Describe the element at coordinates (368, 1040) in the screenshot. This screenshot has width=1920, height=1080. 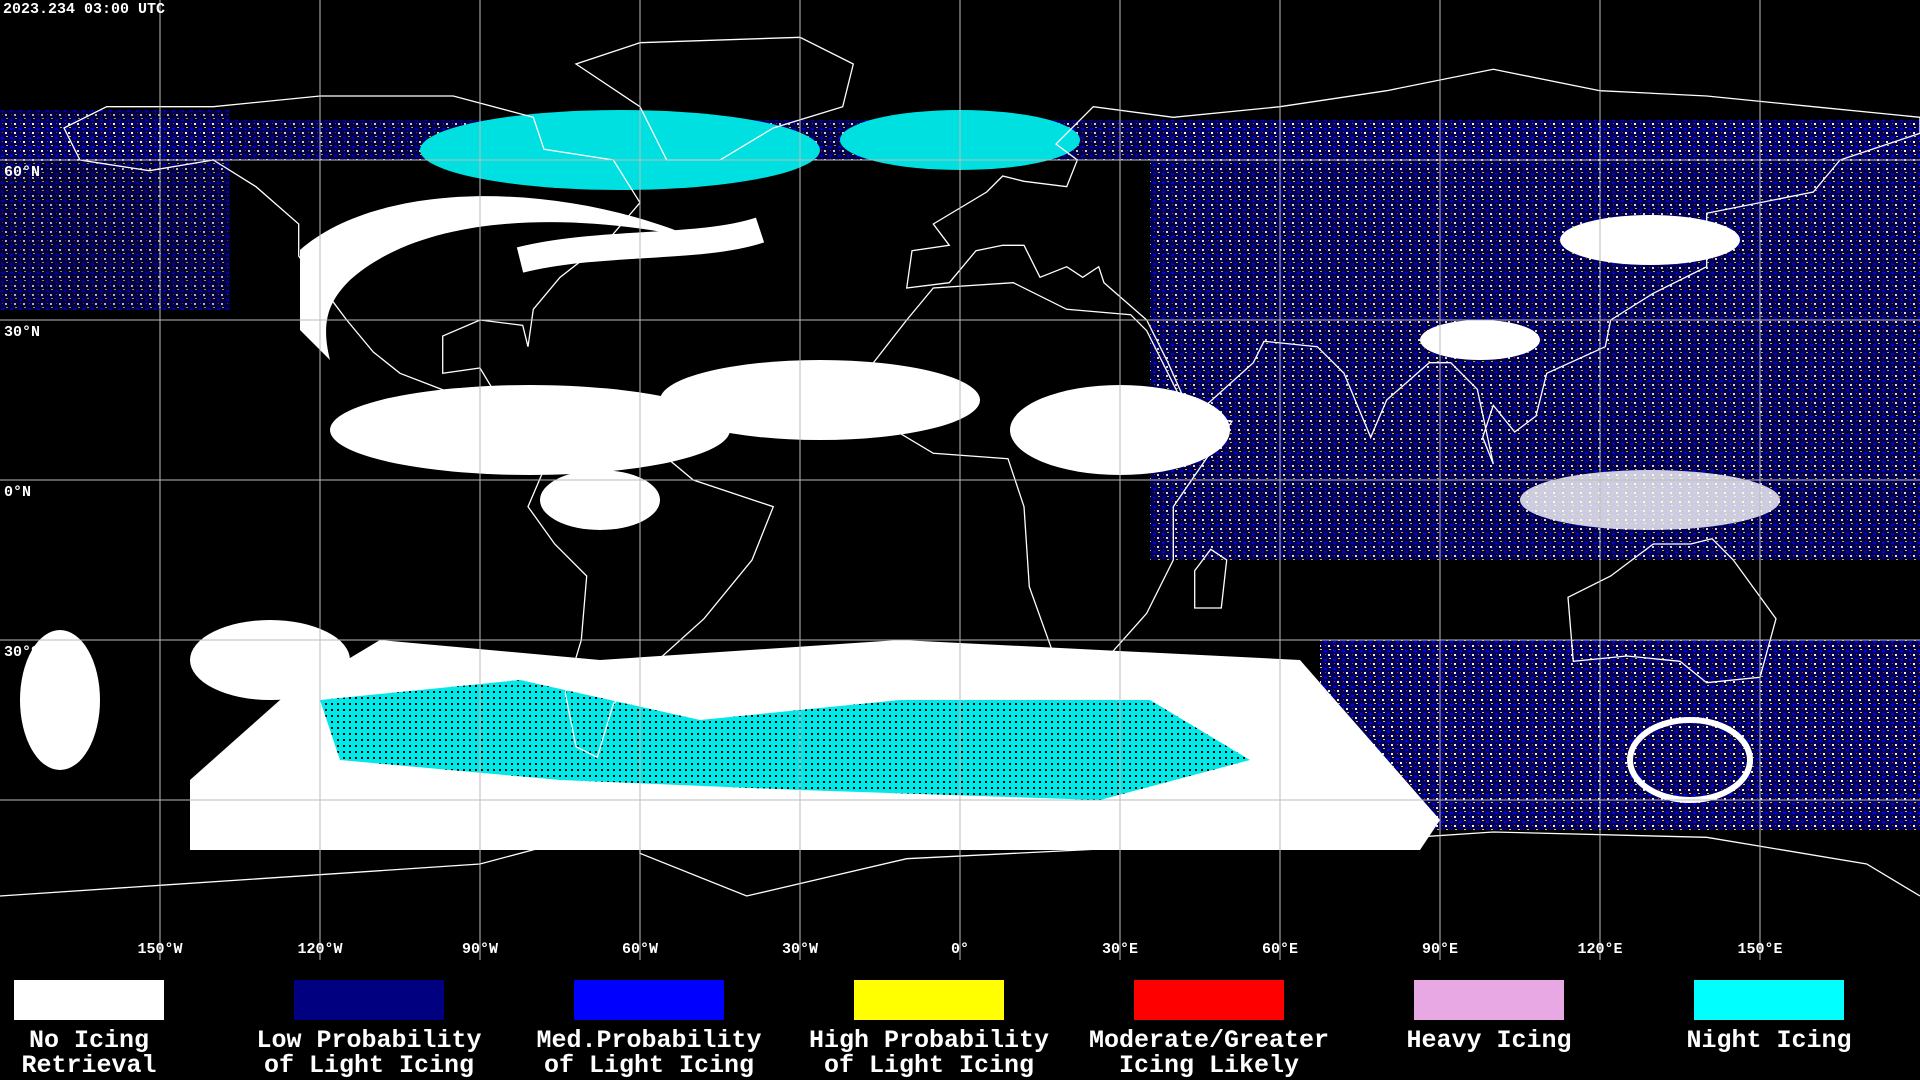
I see `legend-label: Low Probability` at that location.